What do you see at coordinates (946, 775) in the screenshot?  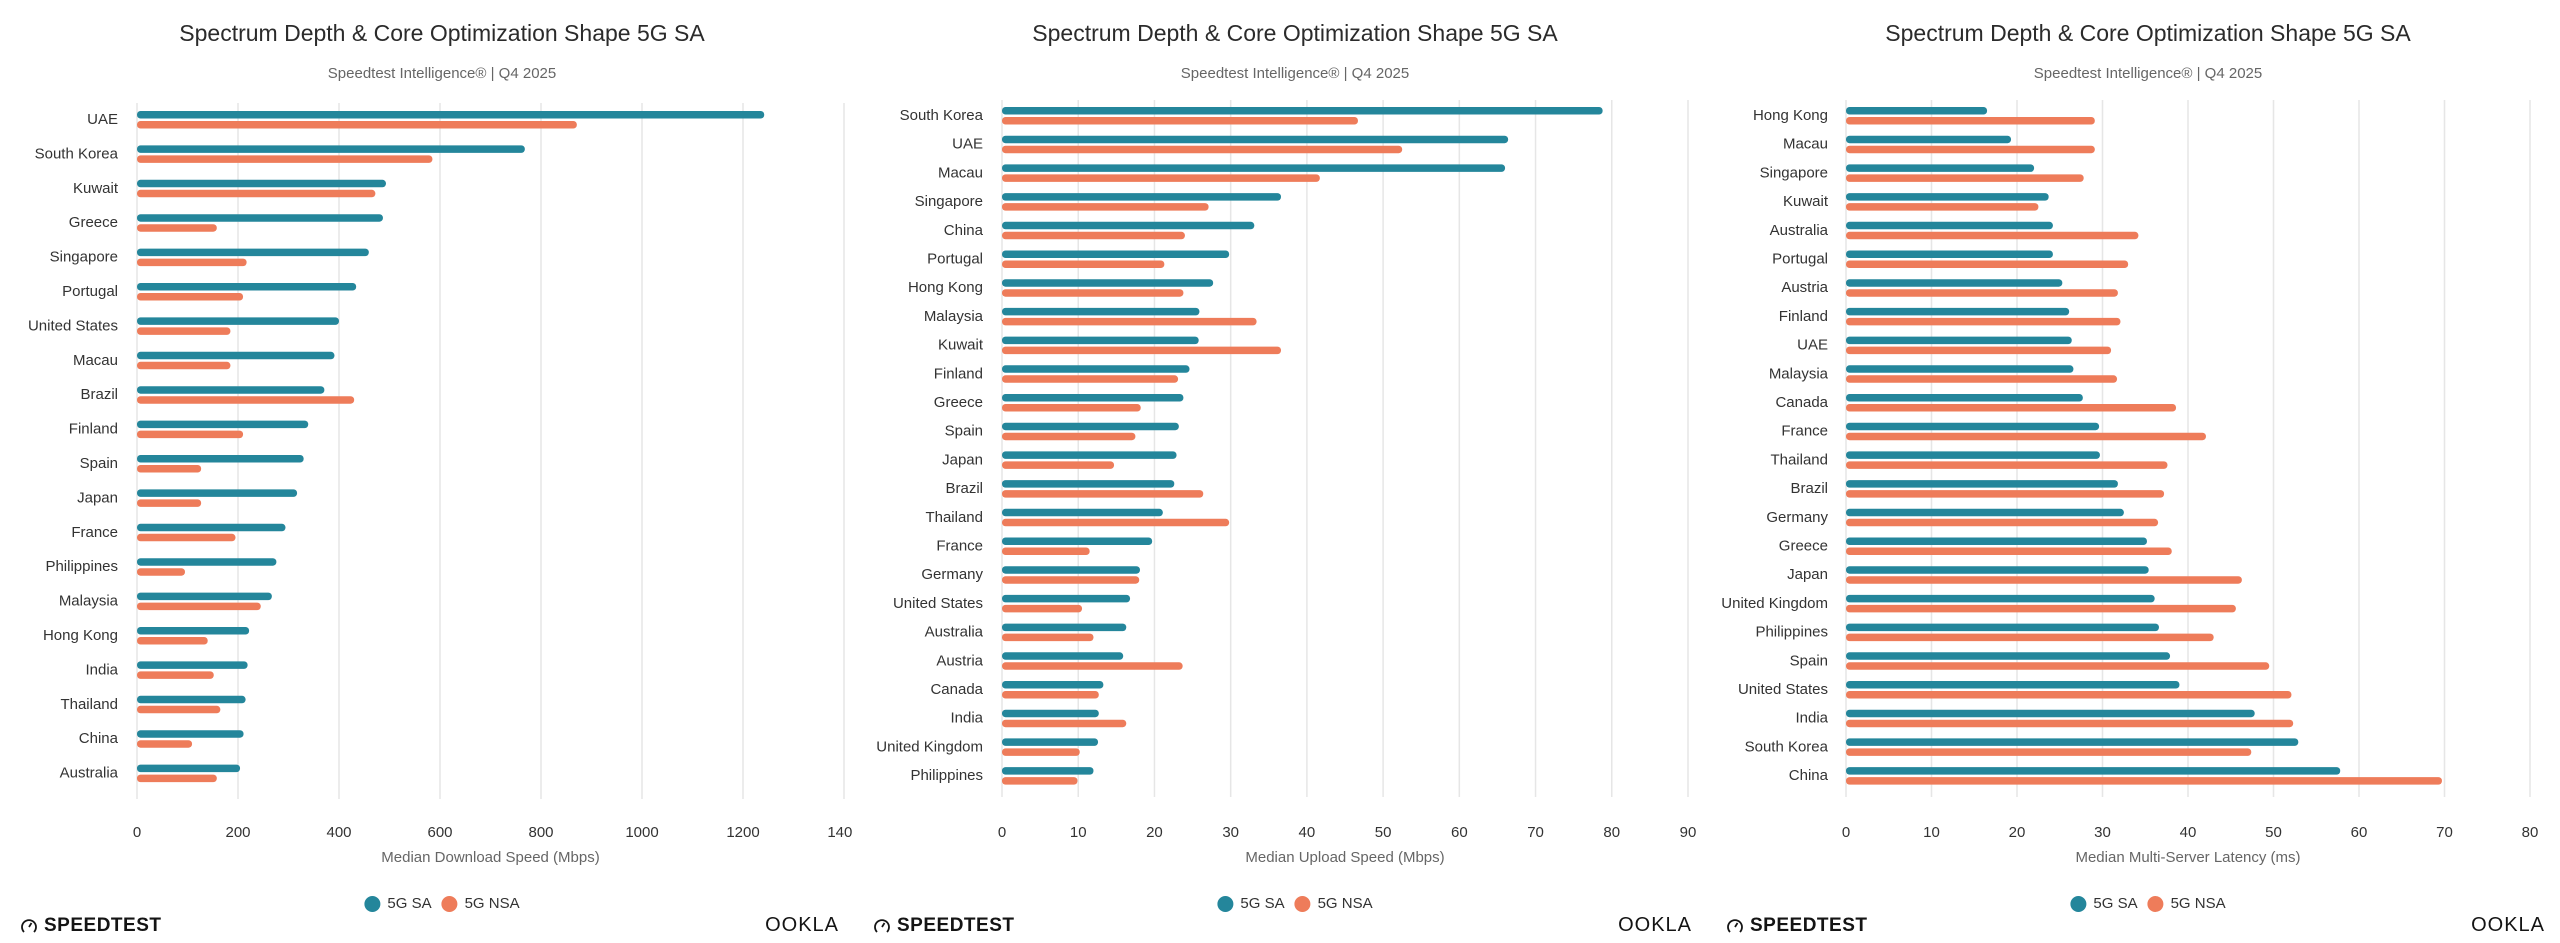 I see `category-label: Philippines` at bounding box center [946, 775].